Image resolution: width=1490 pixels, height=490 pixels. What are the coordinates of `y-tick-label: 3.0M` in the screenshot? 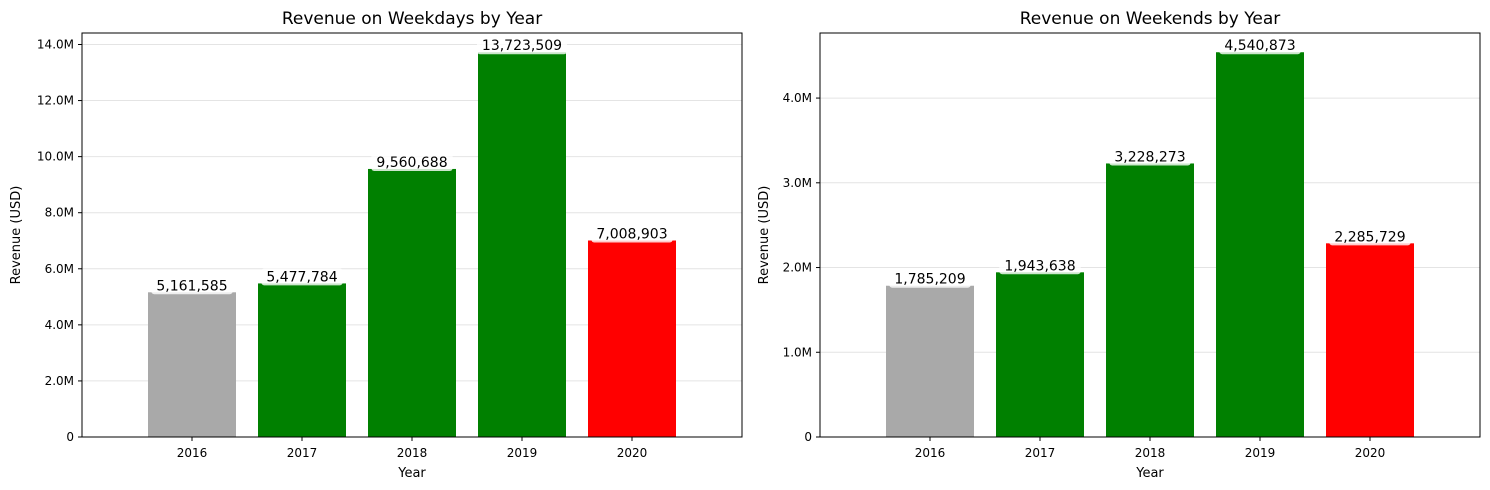 It's located at (797, 183).